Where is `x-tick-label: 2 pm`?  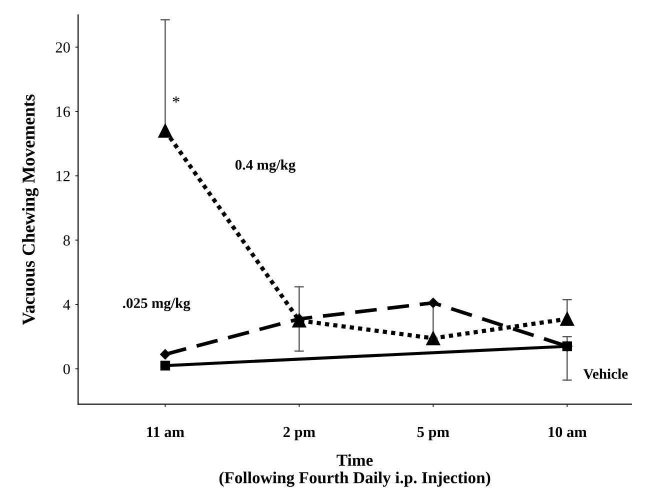 x-tick-label: 2 pm is located at coordinates (299, 433).